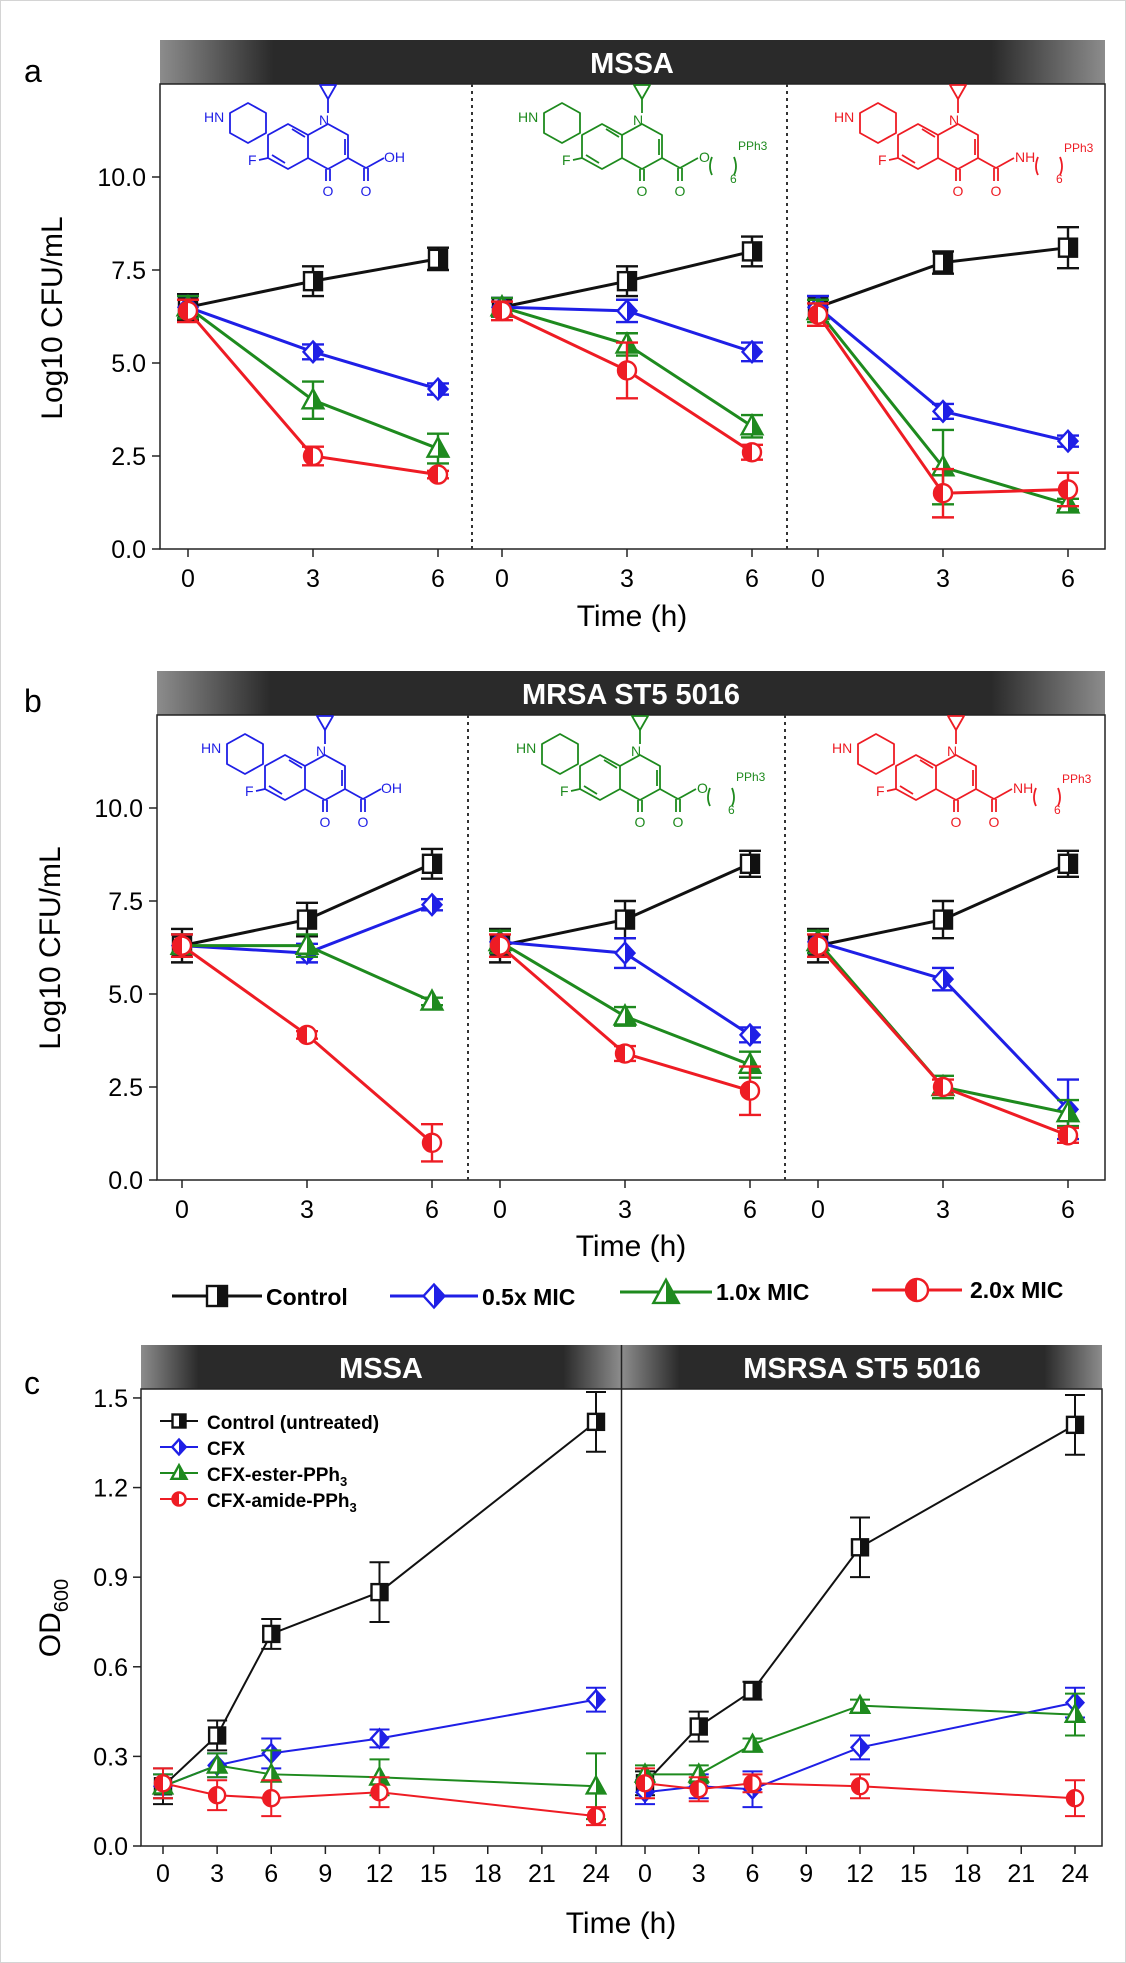 The width and height of the screenshot is (1126, 1963). I want to click on y-tick-label-c-4: 1.2, so click(110, 1489).